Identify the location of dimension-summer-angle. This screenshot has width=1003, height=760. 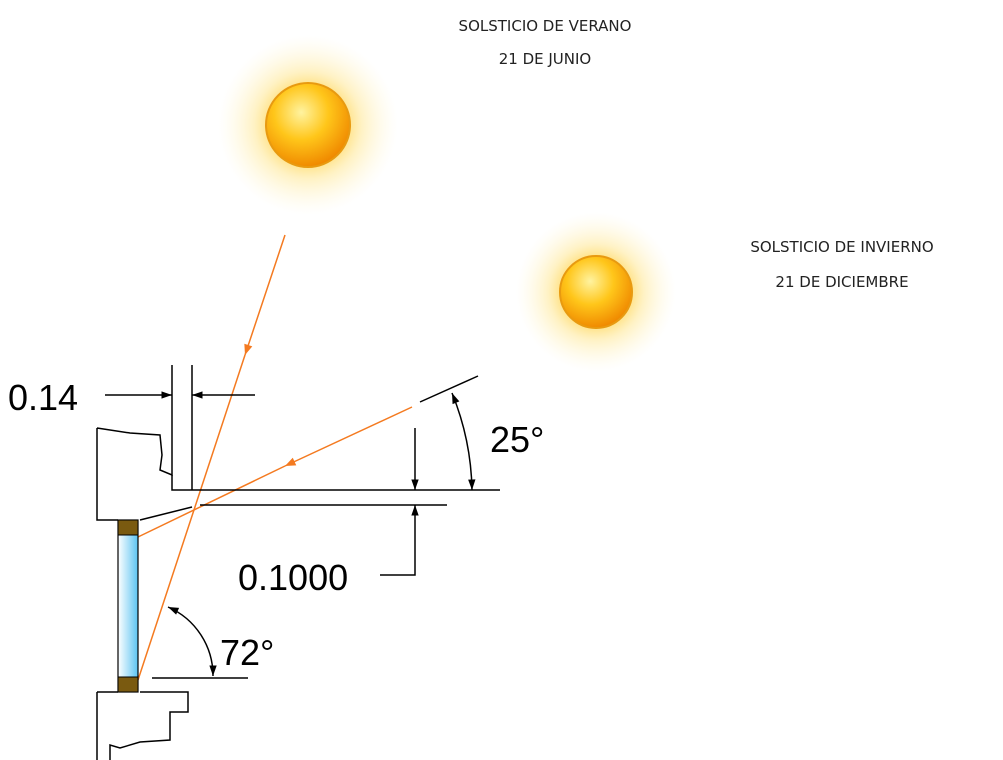
(200, 642).